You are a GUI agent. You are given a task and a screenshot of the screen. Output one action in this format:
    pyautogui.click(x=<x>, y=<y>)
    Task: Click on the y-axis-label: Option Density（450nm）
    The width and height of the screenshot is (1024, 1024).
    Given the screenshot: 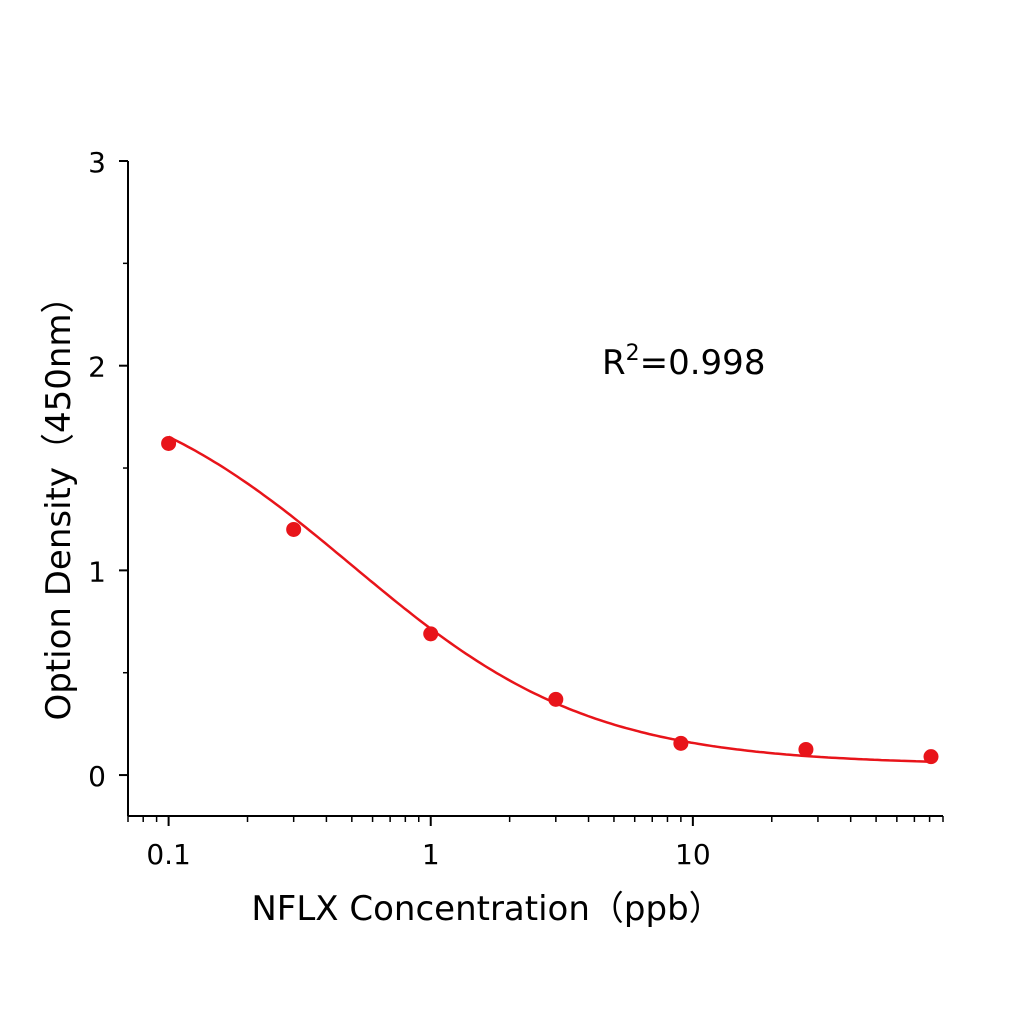 What is the action you would take?
    pyautogui.click(x=59, y=499)
    